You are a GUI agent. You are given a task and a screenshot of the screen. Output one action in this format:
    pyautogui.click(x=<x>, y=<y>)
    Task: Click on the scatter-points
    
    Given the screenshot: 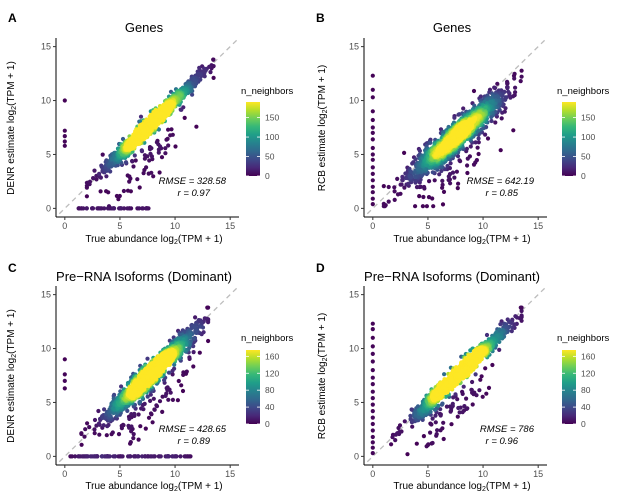 What is the action you would take?
    pyautogui.click(x=139, y=134)
    